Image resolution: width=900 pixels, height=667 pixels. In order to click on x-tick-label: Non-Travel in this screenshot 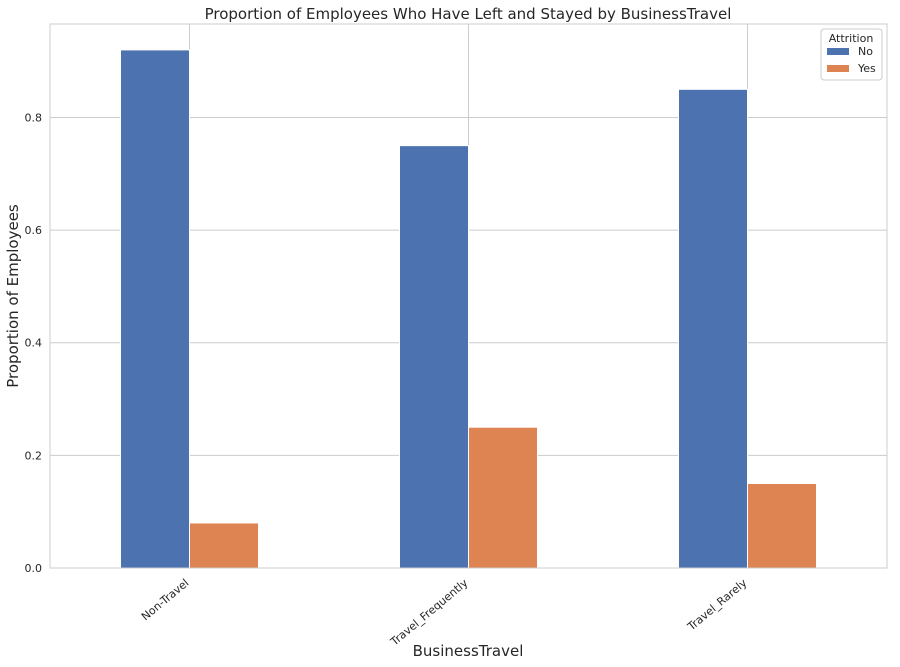, I will do `click(165, 599)`.